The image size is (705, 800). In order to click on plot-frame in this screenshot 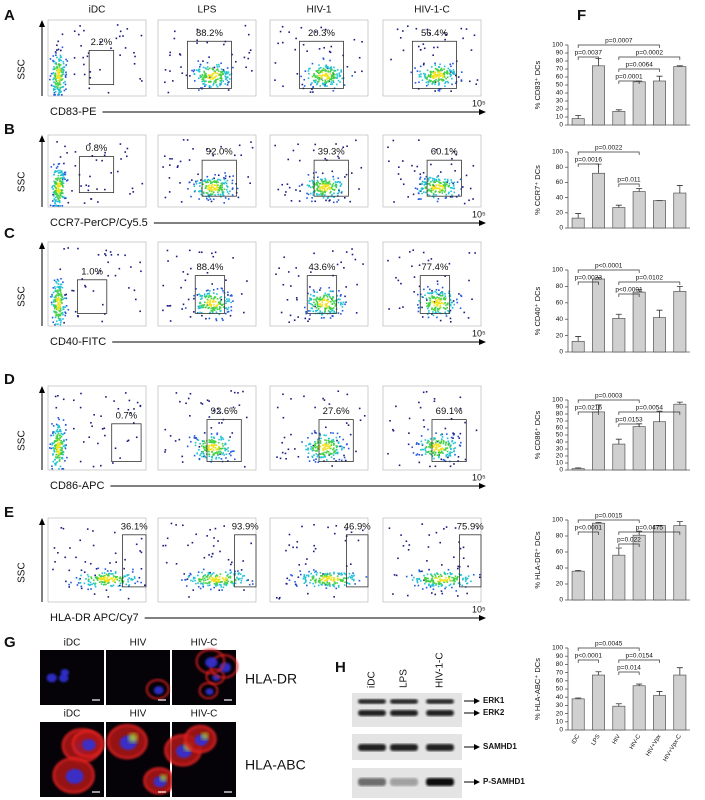, I will do `click(432, 58)`.